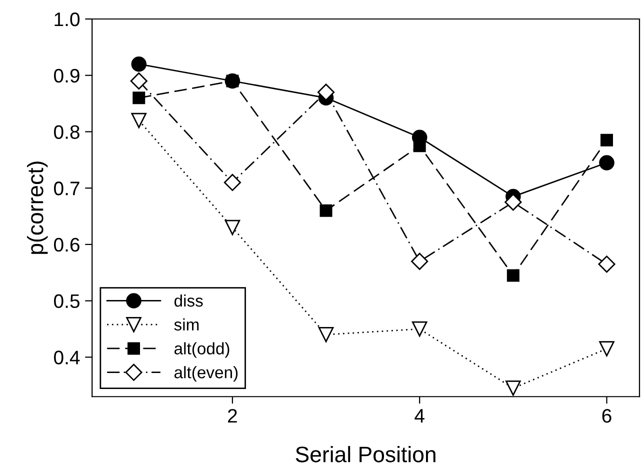  Describe the element at coordinates (188, 300) in the screenshot. I see `legend-label: diss` at that location.